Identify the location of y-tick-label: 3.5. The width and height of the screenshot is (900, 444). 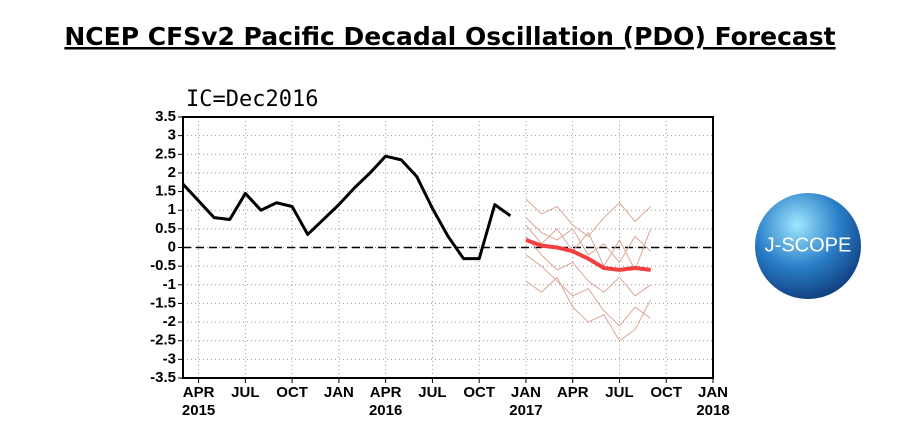
(165, 116).